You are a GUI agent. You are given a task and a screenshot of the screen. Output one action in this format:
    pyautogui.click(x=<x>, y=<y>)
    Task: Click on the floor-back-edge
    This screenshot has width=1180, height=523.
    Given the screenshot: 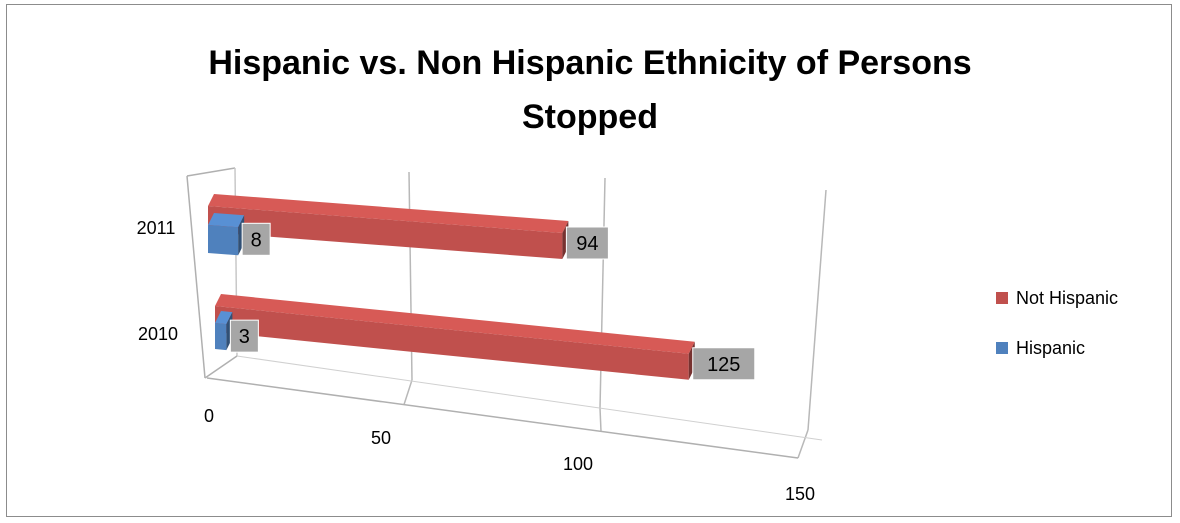 What is the action you would take?
    pyautogui.click(x=529, y=398)
    